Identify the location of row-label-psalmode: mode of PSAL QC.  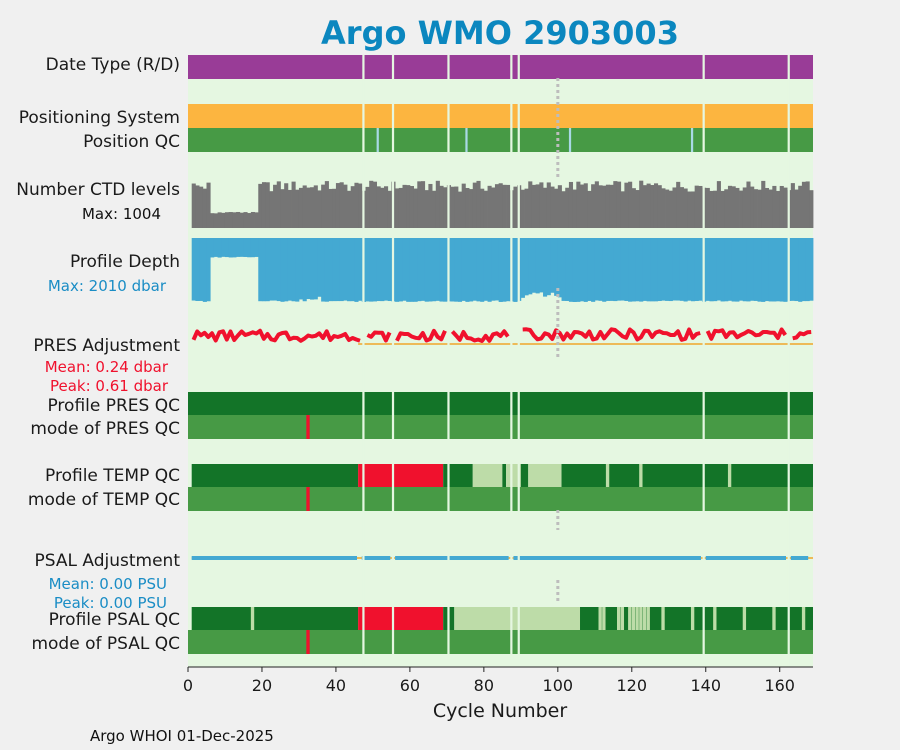
(105, 644).